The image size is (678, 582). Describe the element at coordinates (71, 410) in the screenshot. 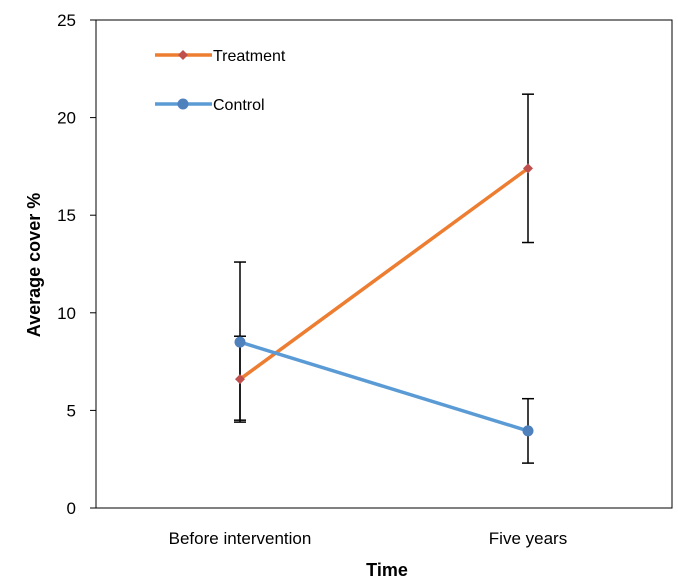

I see `y-tick-label: 5` at that location.